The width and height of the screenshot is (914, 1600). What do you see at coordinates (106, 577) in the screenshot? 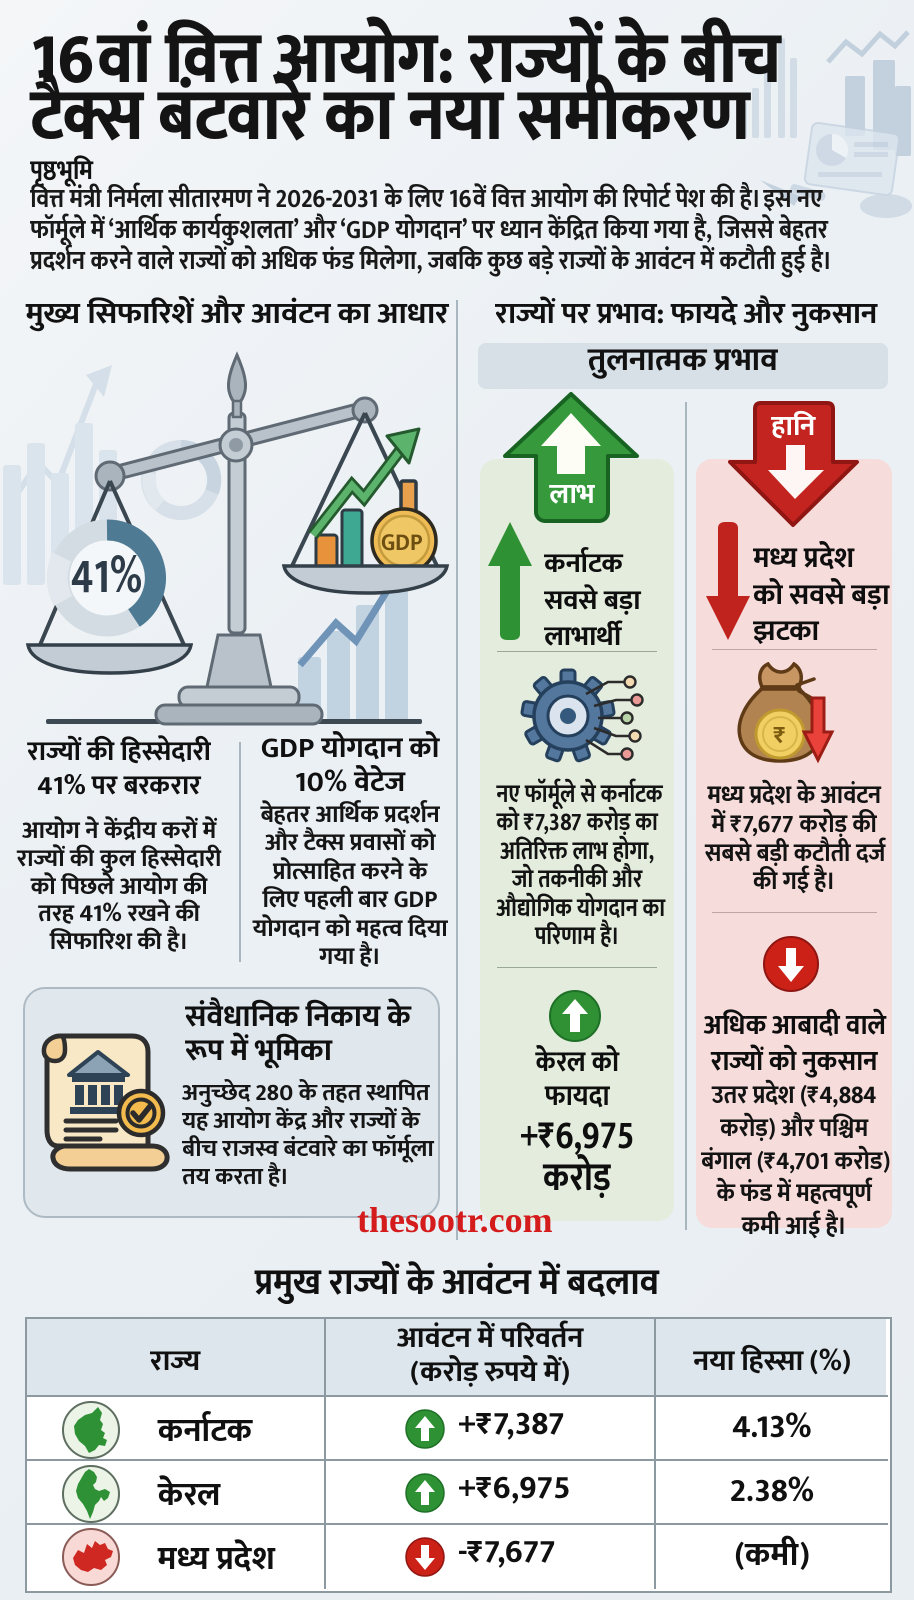
I see `svg-text: 41%` at bounding box center [106, 577].